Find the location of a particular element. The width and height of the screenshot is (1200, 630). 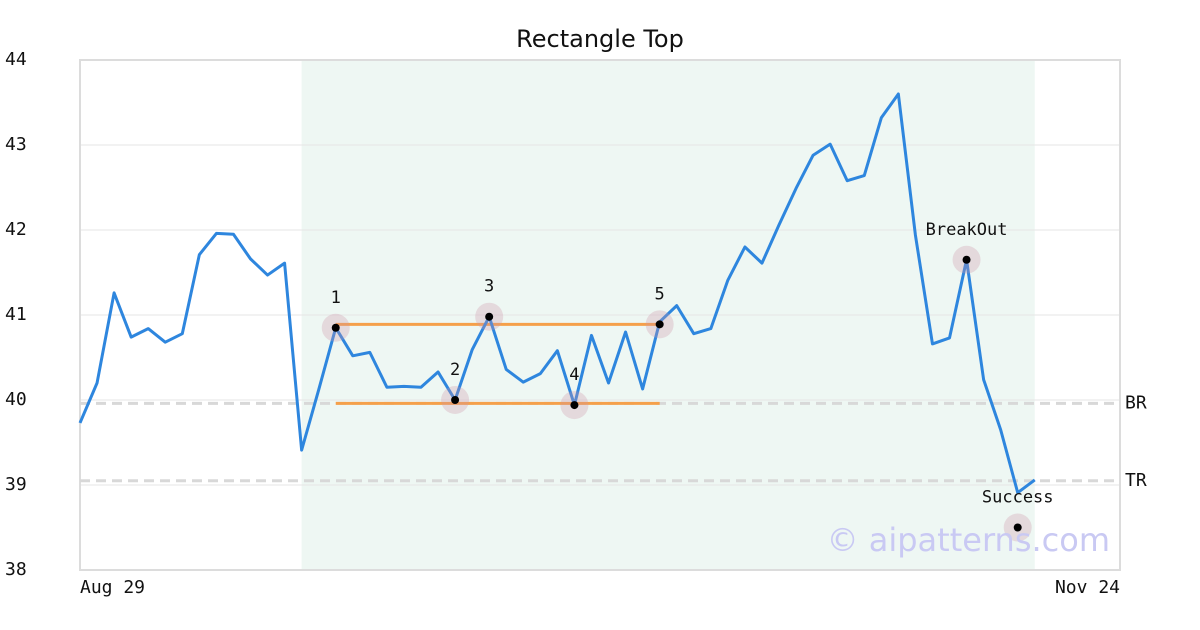

annotation-label: 5 is located at coordinates (660, 294).